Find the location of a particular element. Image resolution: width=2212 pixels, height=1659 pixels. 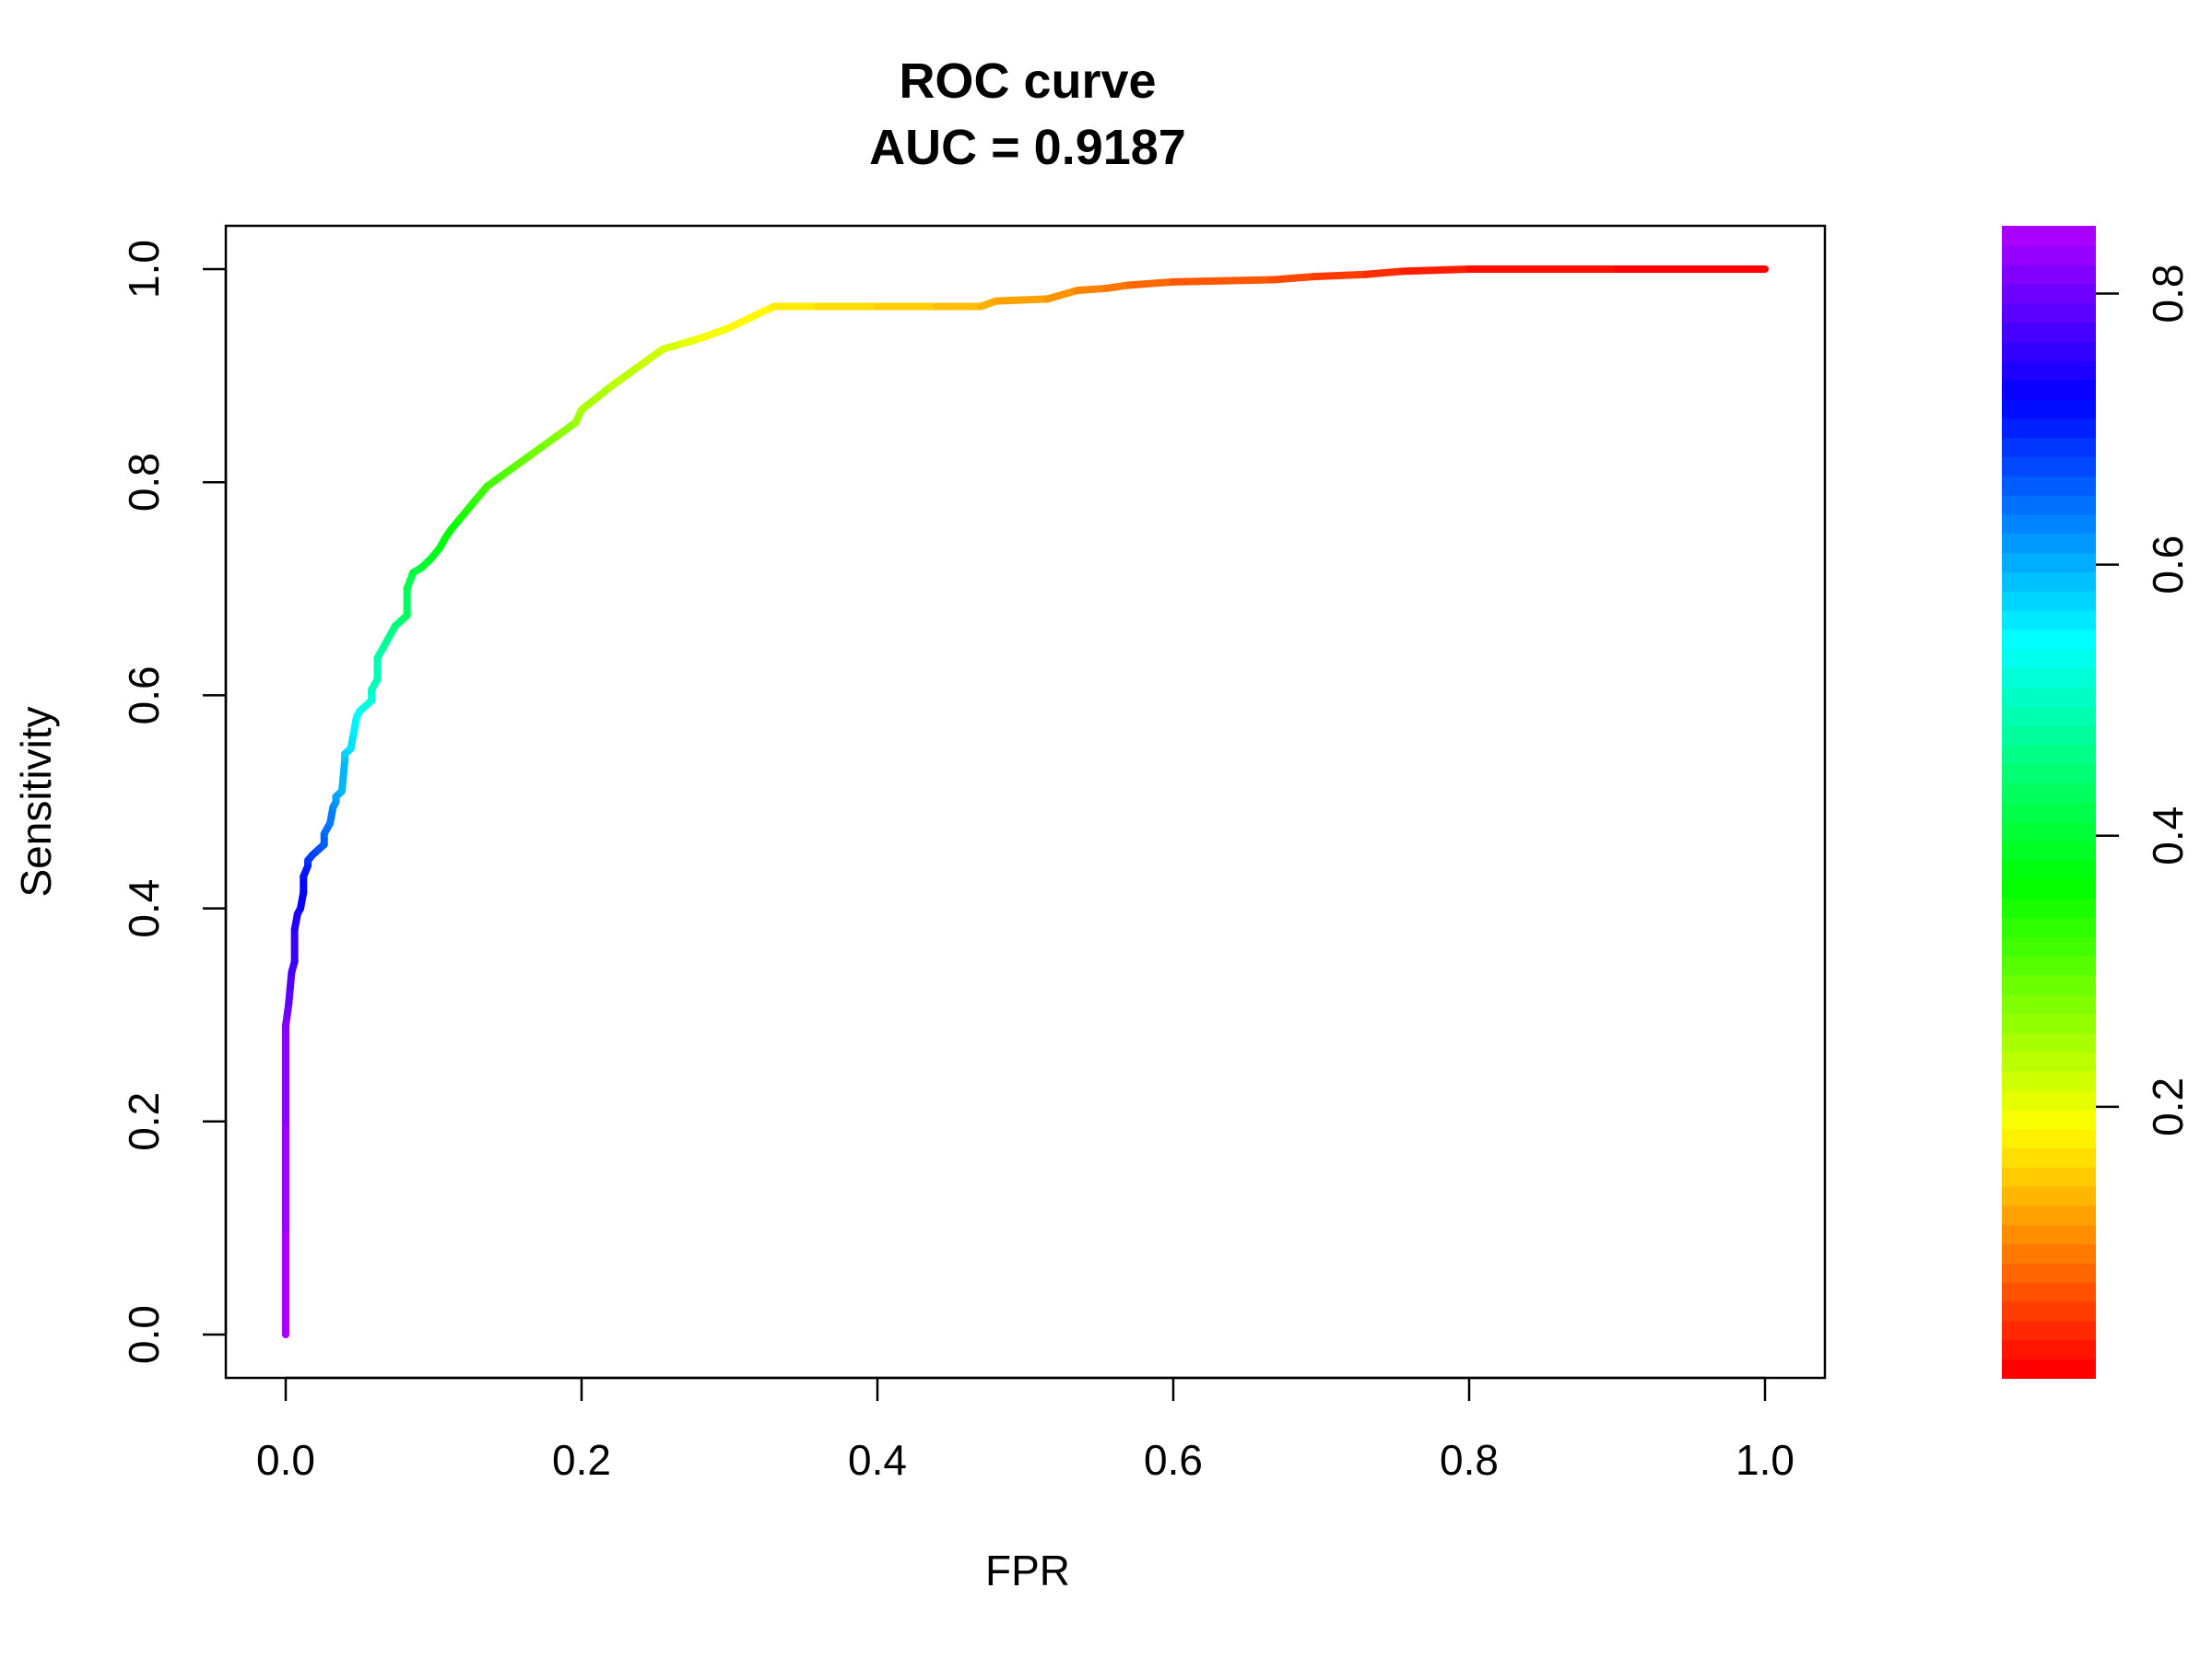

x-tick-label: 0.8 is located at coordinates (1469, 1460).